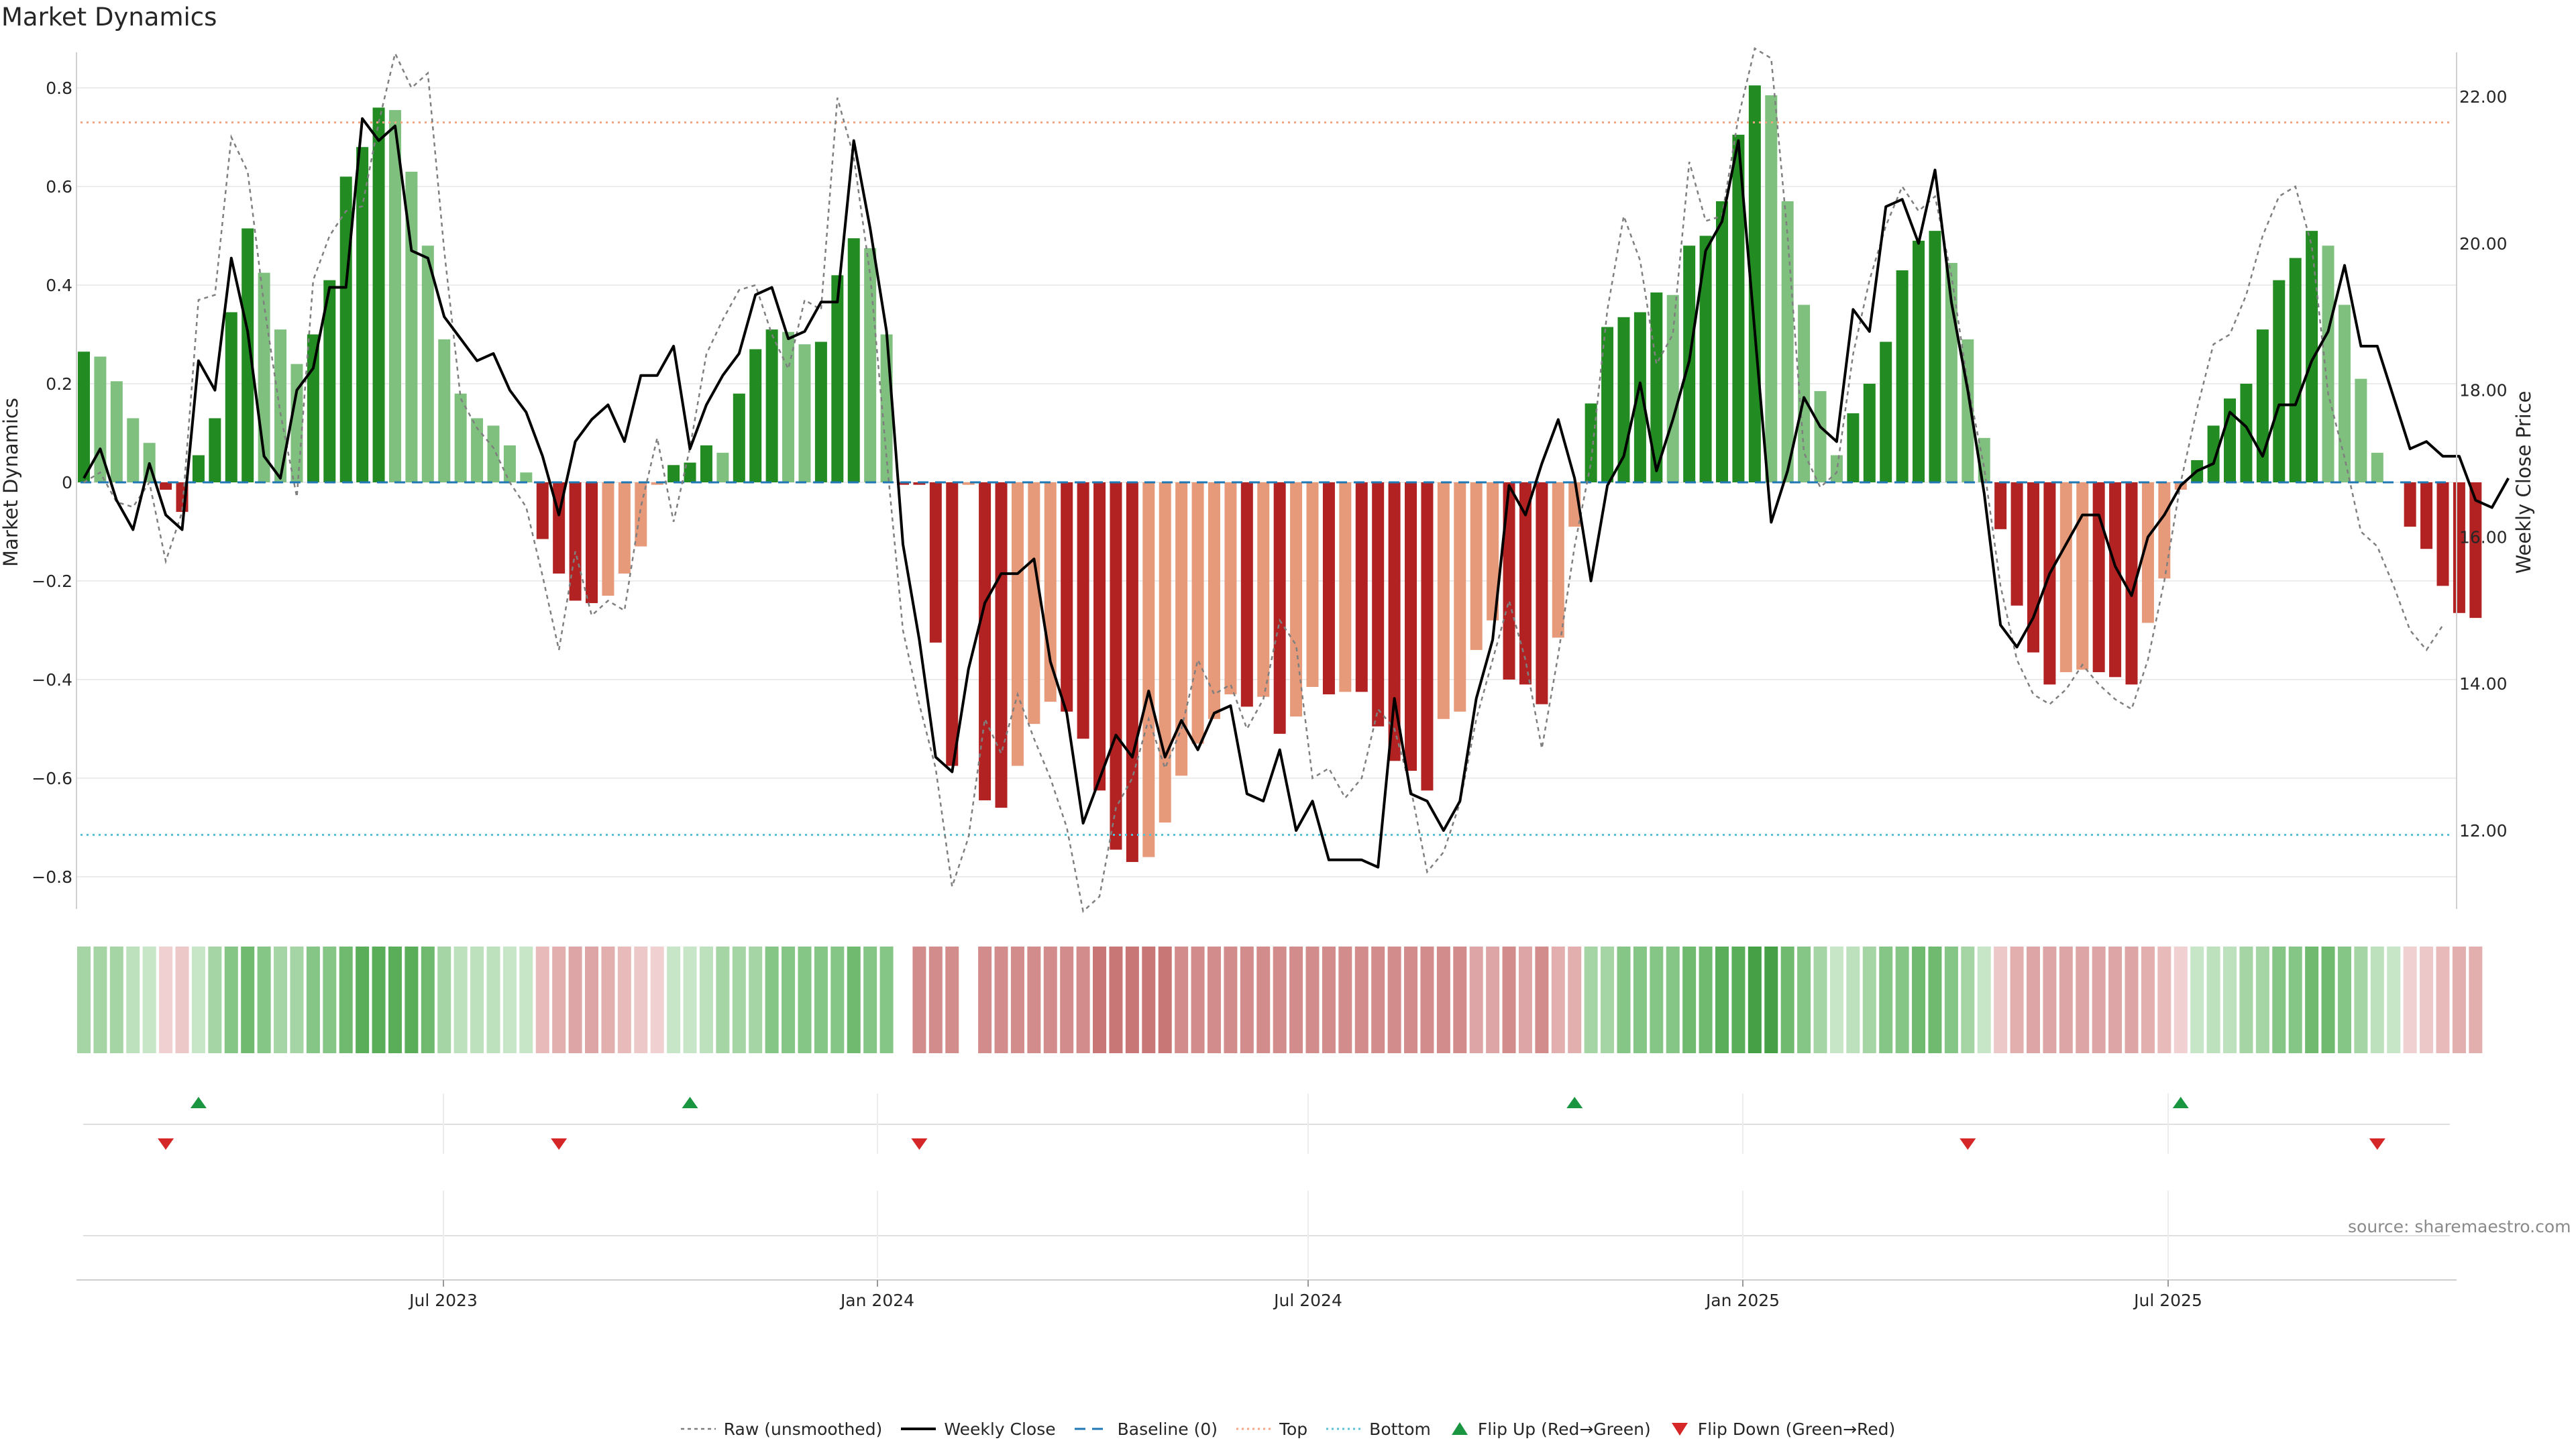 The image size is (2576, 1449). Describe the element at coordinates (2483, 390) in the screenshot. I see `y2-tick-label: 18.00` at that location.